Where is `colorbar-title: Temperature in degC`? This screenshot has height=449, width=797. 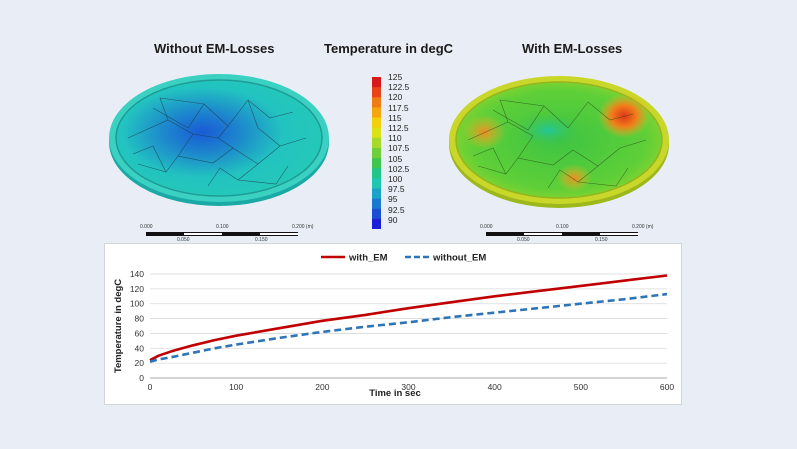 colorbar-title: Temperature in degC is located at coordinates (389, 48).